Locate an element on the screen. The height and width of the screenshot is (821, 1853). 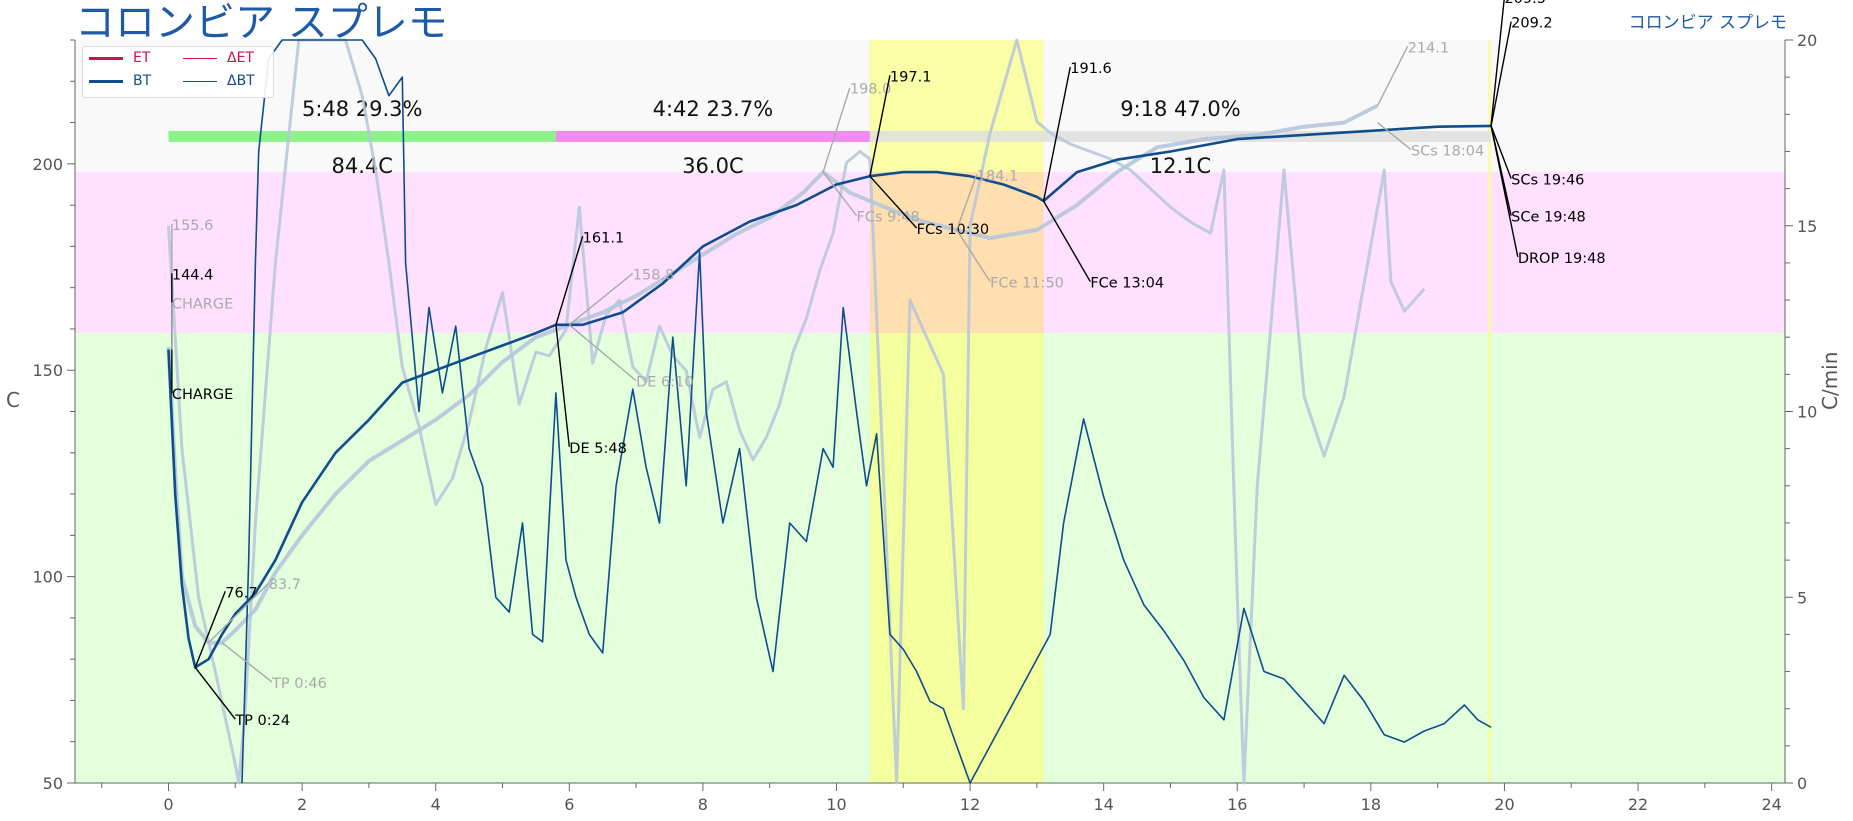
crack-span-overlap is located at coordinates (956, 253).